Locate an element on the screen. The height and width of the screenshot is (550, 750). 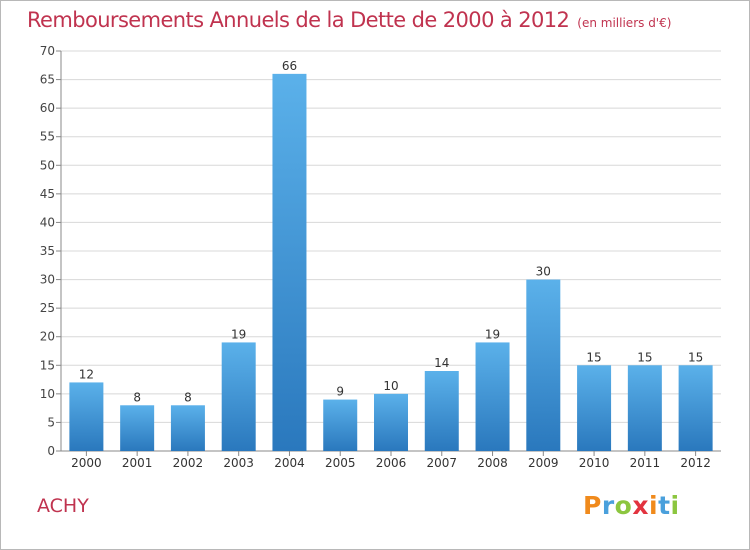
x-tick-label: 2002 is located at coordinates (188, 463).